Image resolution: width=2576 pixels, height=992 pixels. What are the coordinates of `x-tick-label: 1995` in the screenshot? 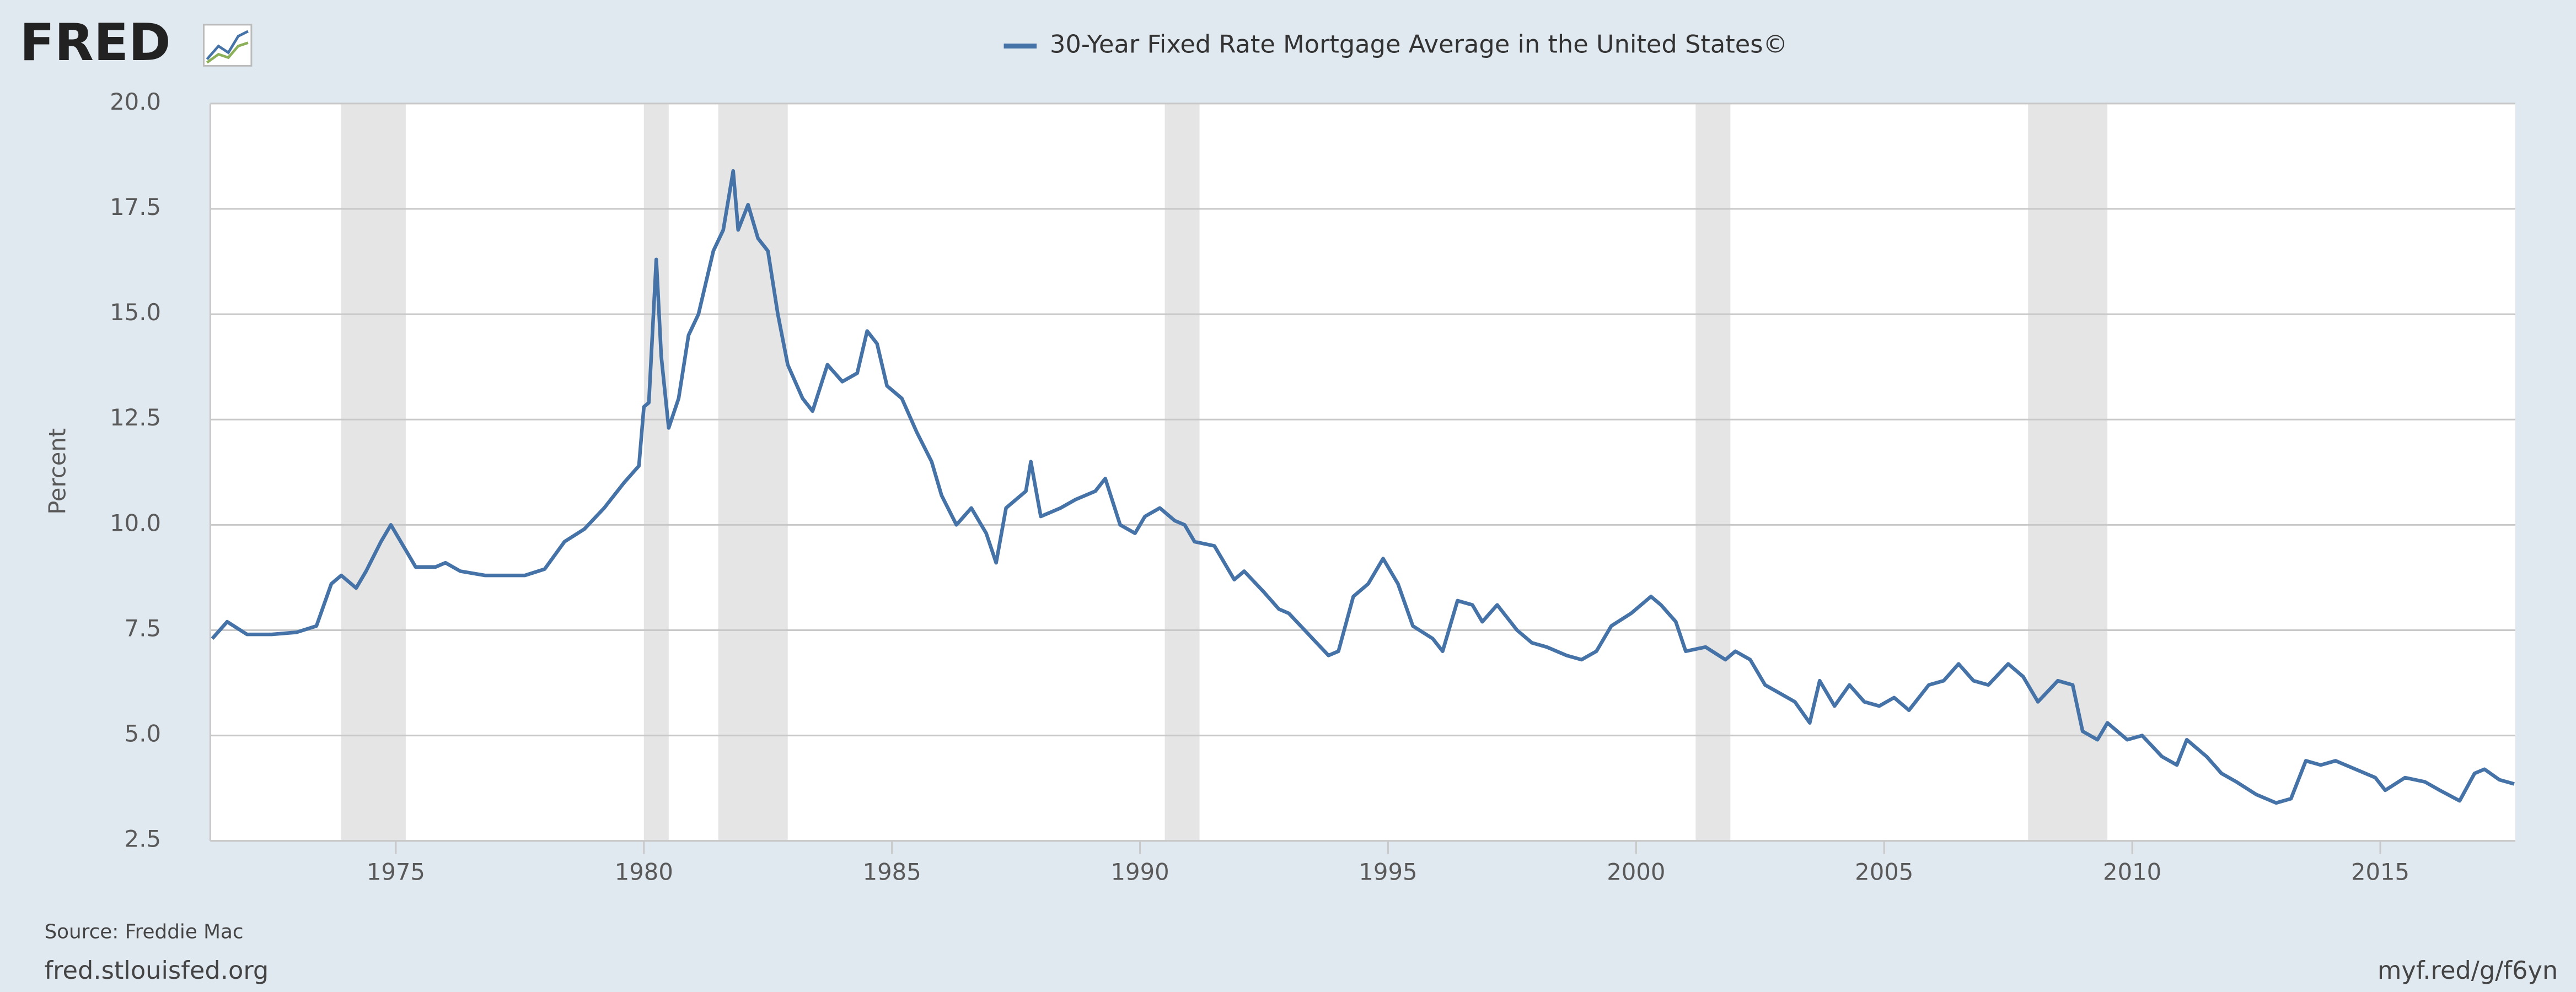 It's located at (1388, 871).